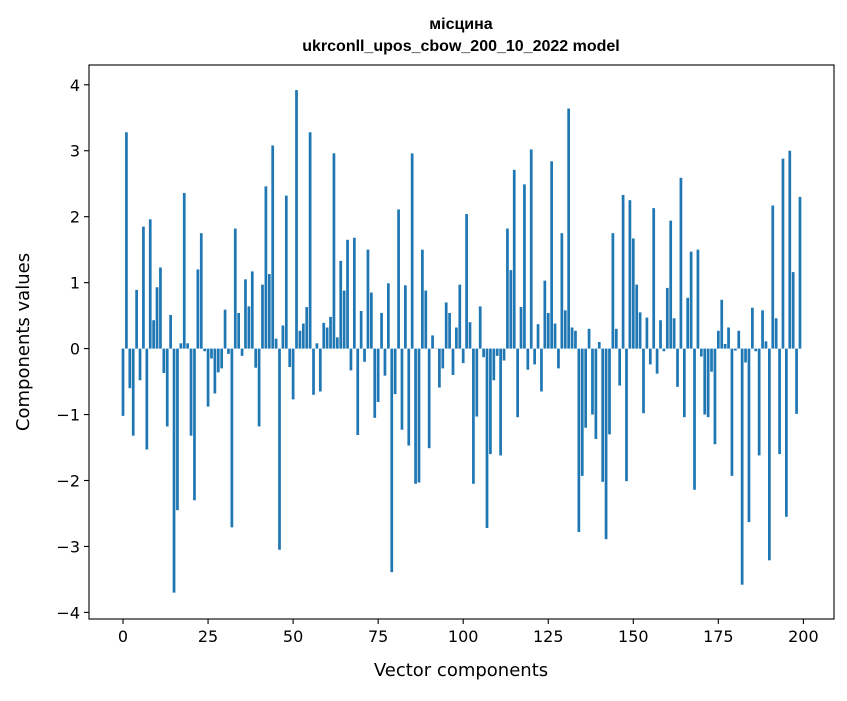 The width and height of the screenshot is (847, 701). Describe the element at coordinates (461, 670) in the screenshot. I see `x-axis-label: Vector components` at that location.